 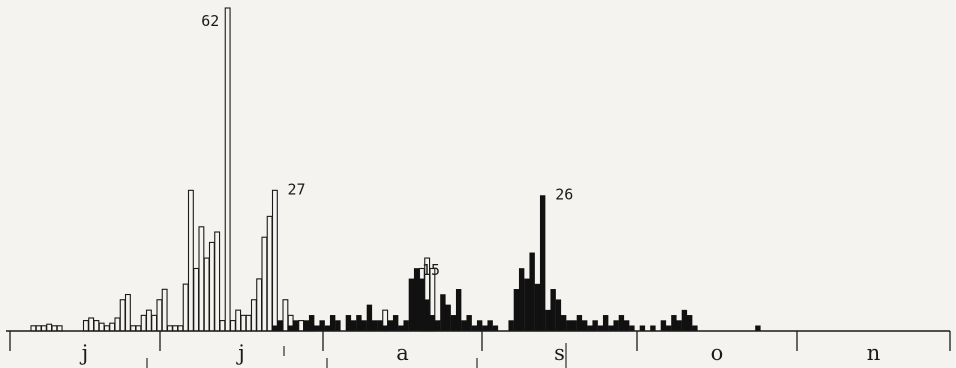 I want to click on x-axis, so click(x=478, y=349).